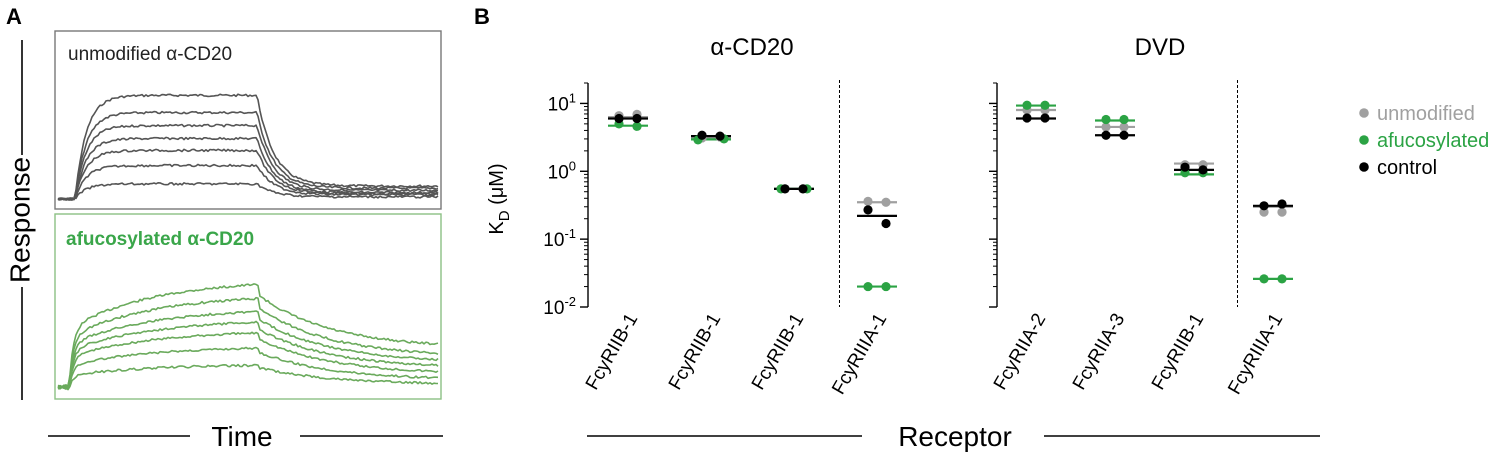 The image size is (1495, 461). I want to click on sensorgram-top-traces, so click(248, 147).